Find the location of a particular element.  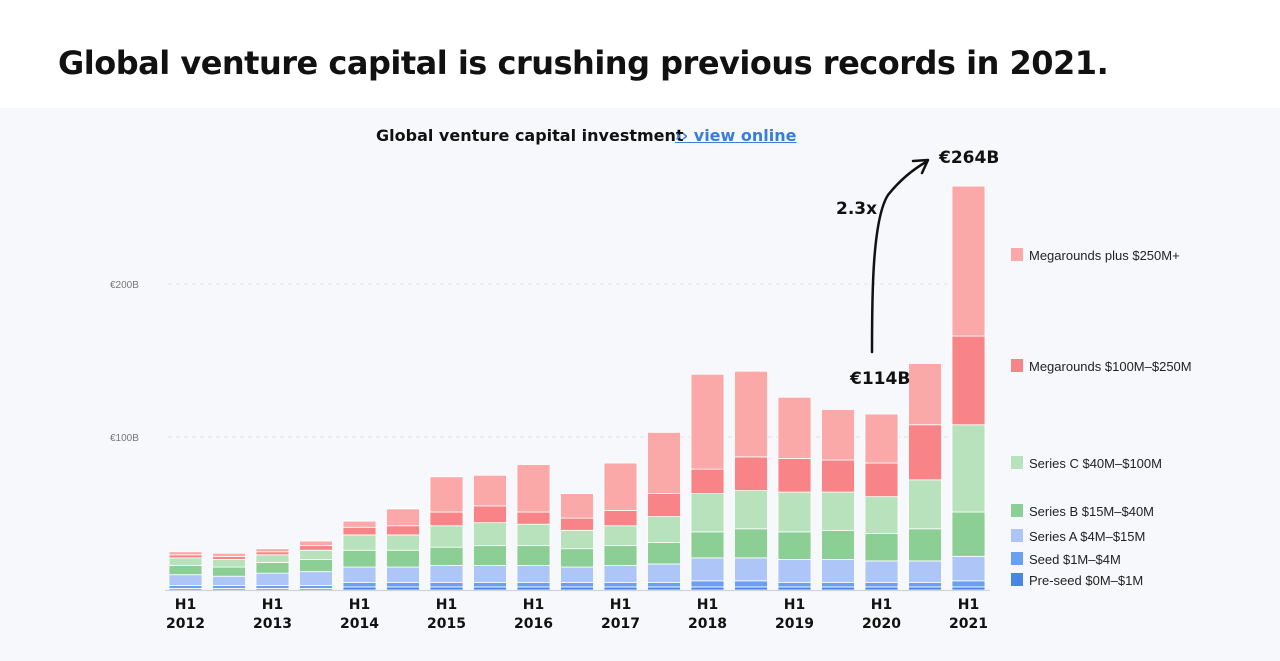

x-tick-label: 2015 is located at coordinates (446, 624).